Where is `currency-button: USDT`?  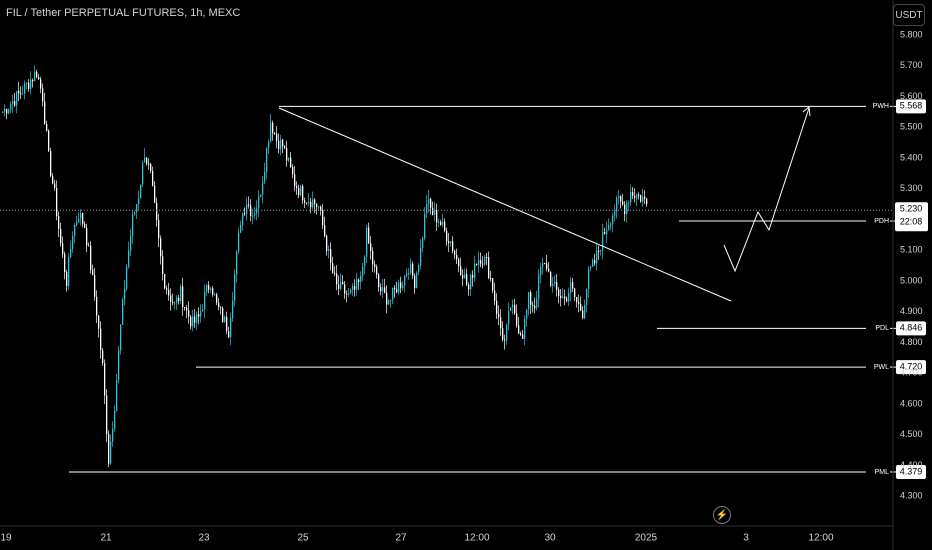
currency-button: USDT is located at coordinates (909, 15).